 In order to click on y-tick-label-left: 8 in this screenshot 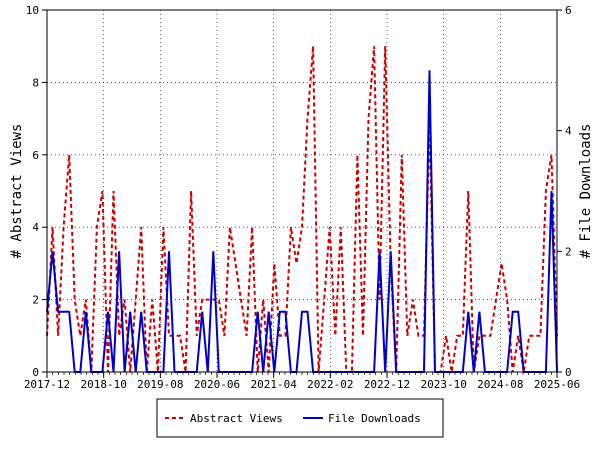, I will do `click(35, 82)`.